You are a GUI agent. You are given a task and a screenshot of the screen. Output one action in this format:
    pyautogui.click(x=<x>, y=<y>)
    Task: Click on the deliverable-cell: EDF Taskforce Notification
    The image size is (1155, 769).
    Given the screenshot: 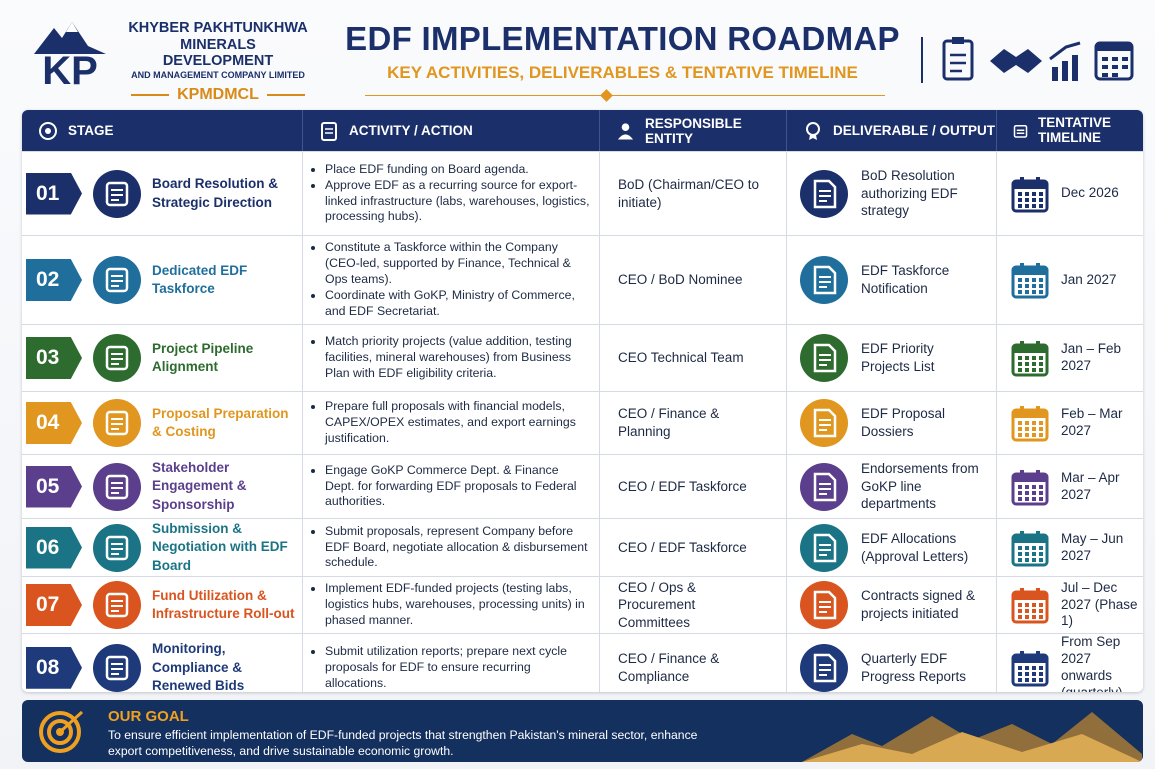 What is the action you would take?
    pyautogui.click(x=892, y=280)
    